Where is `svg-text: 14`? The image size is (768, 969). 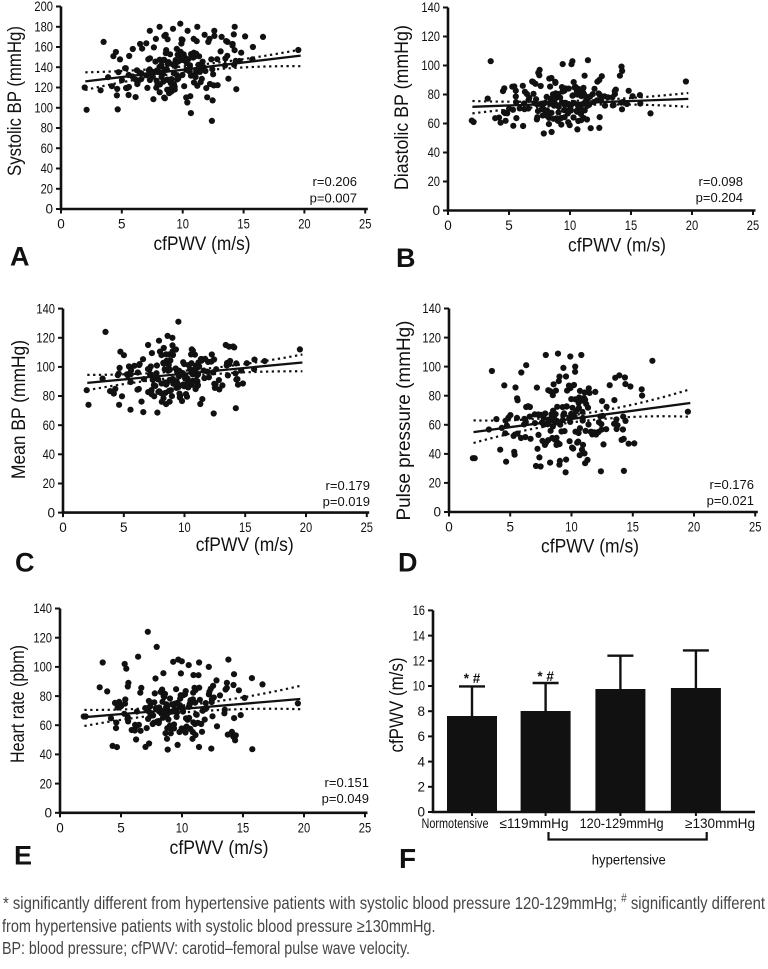
svg-text: 14 is located at coordinates (419, 635).